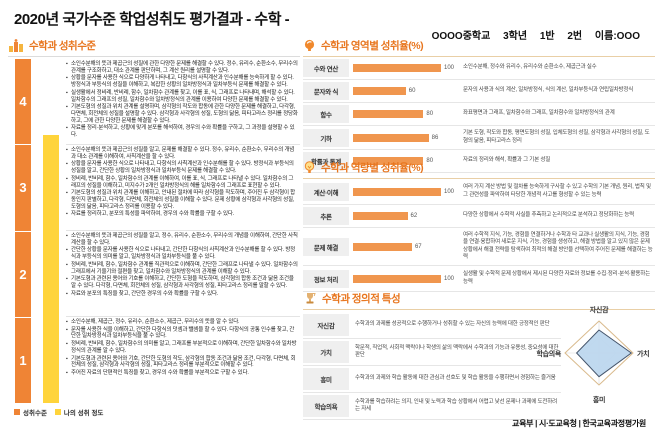 This screenshot has height=446, width=660. What do you see at coordinates (414, 216) in the screenshot?
I see `bar-value: 62` at bounding box center [414, 216].